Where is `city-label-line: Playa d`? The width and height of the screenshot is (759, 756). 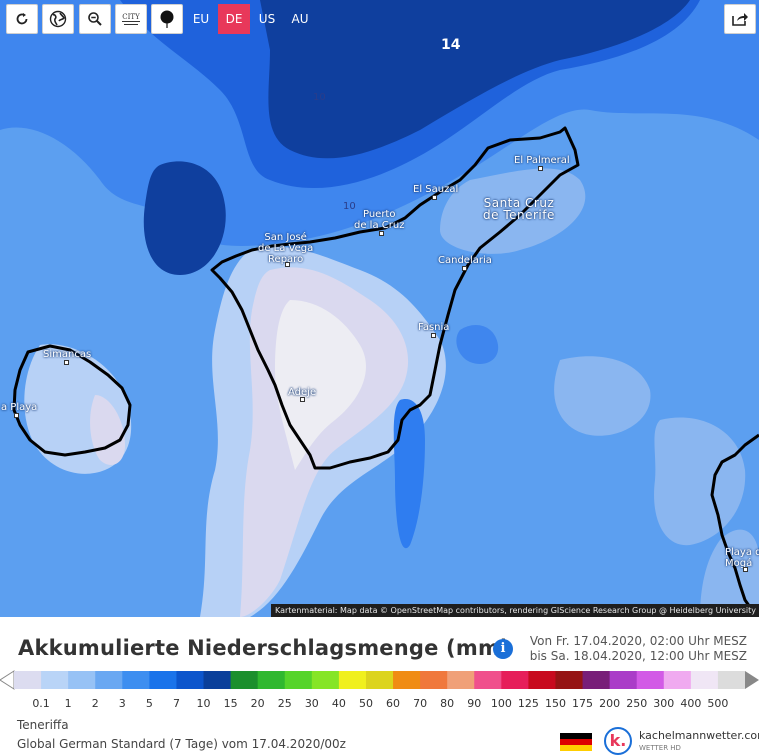
city-label-line: Playa d is located at coordinates (742, 552).